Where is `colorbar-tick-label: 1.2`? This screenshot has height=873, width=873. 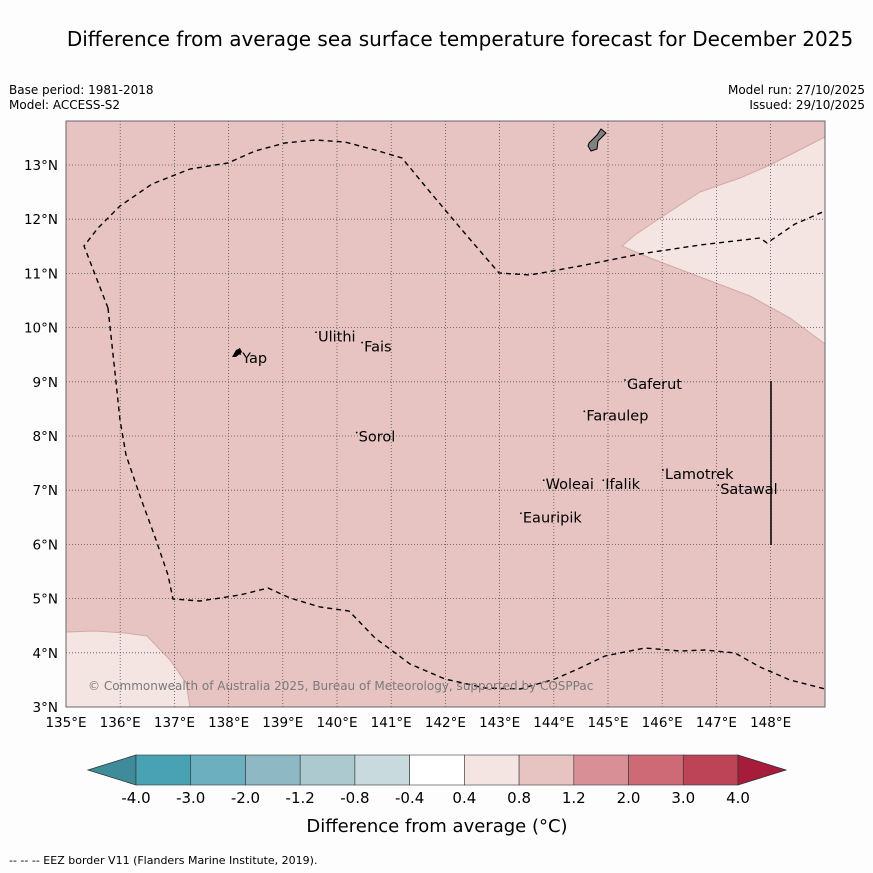 colorbar-tick-label: 1.2 is located at coordinates (574, 798).